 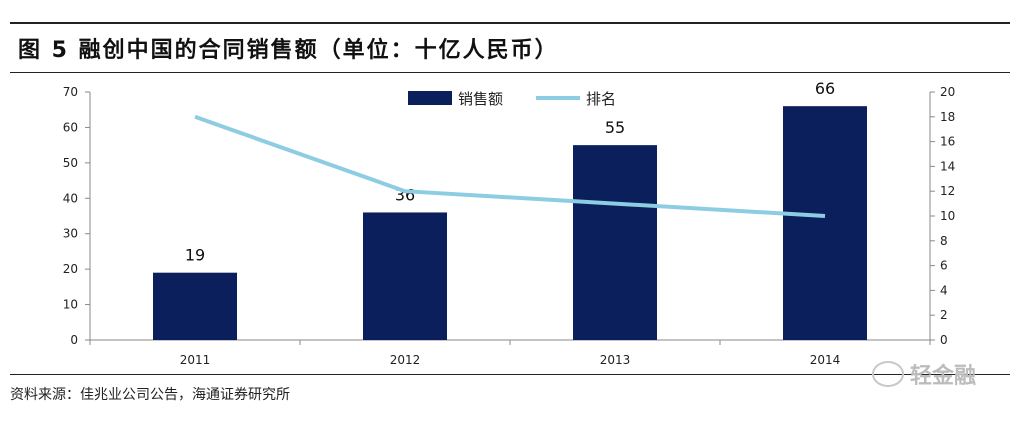 What do you see at coordinates (70, 269) in the screenshot?
I see `y-left-tick-label: 20` at bounding box center [70, 269].